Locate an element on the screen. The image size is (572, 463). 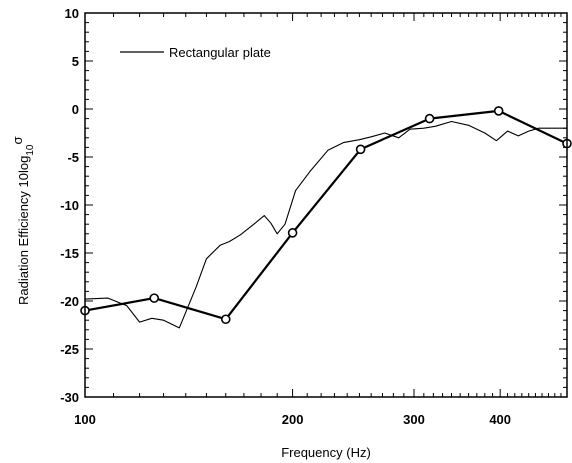
x-tick-label: 400 is located at coordinates (500, 419).